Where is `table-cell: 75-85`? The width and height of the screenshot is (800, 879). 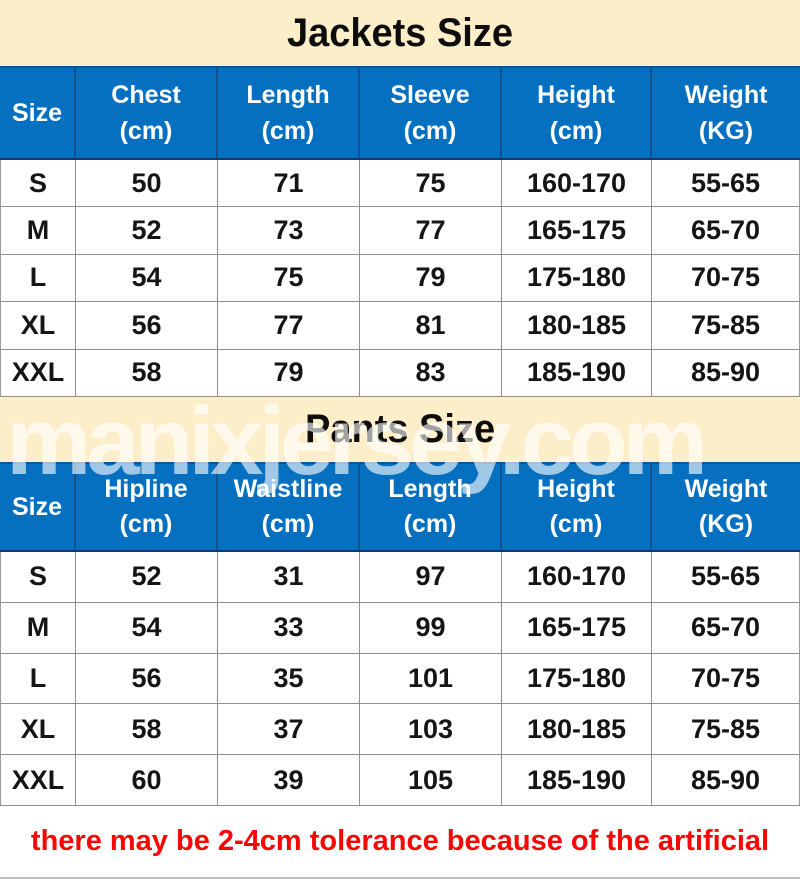
table-cell: 75-85 is located at coordinates (725, 728).